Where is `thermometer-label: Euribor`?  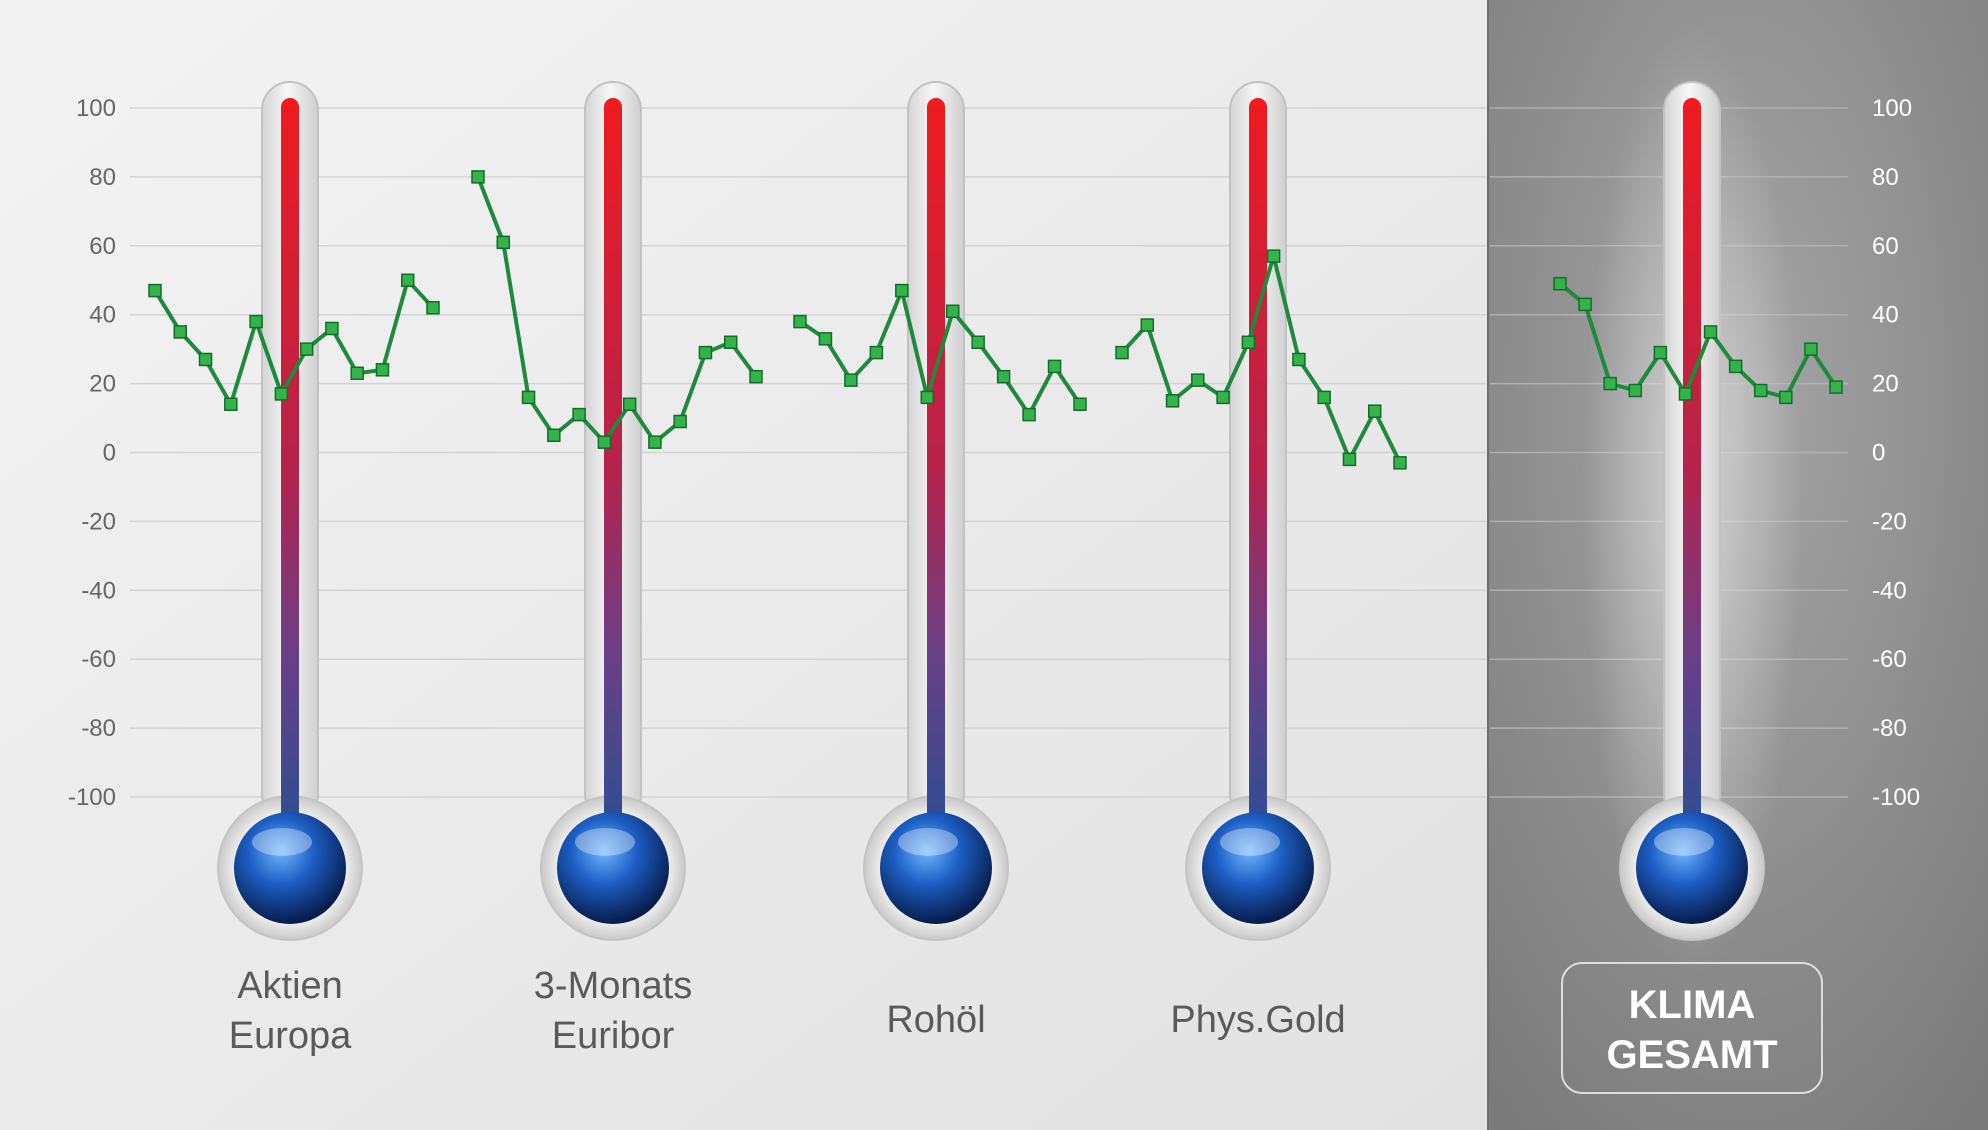
thermometer-label: Euribor is located at coordinates (613, 1036).